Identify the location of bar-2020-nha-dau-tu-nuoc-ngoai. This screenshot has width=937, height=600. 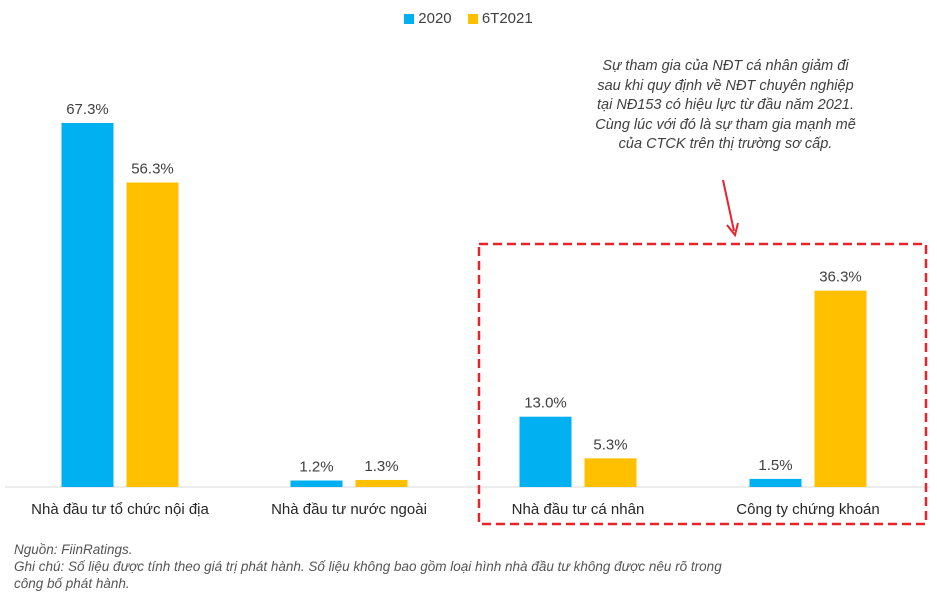
(316, 483).